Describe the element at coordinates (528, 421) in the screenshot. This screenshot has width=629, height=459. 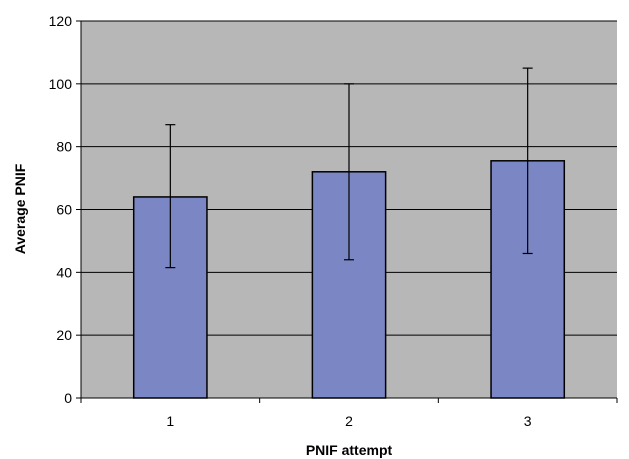
I see `x-tick-label-3: 3` at that location.